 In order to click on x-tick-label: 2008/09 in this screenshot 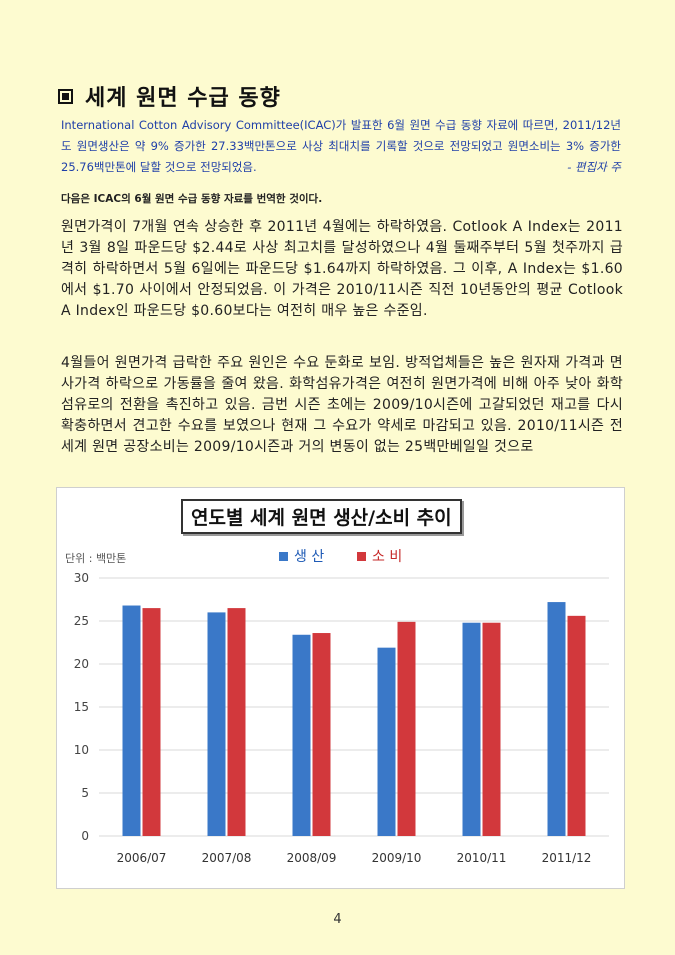, I will do `click(312, 858)`.